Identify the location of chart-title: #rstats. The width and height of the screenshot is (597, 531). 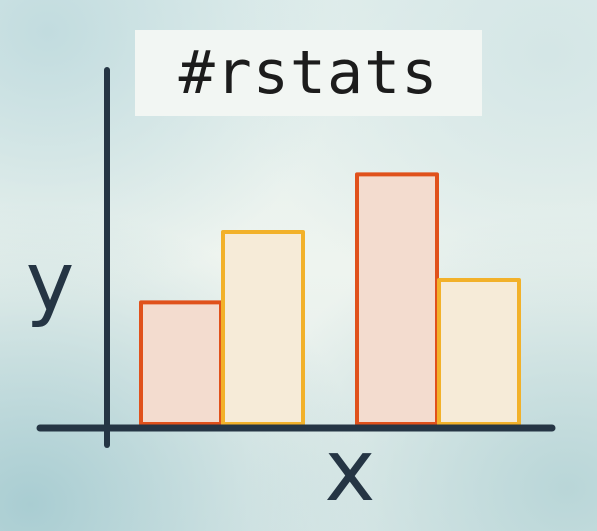
(308, 73).